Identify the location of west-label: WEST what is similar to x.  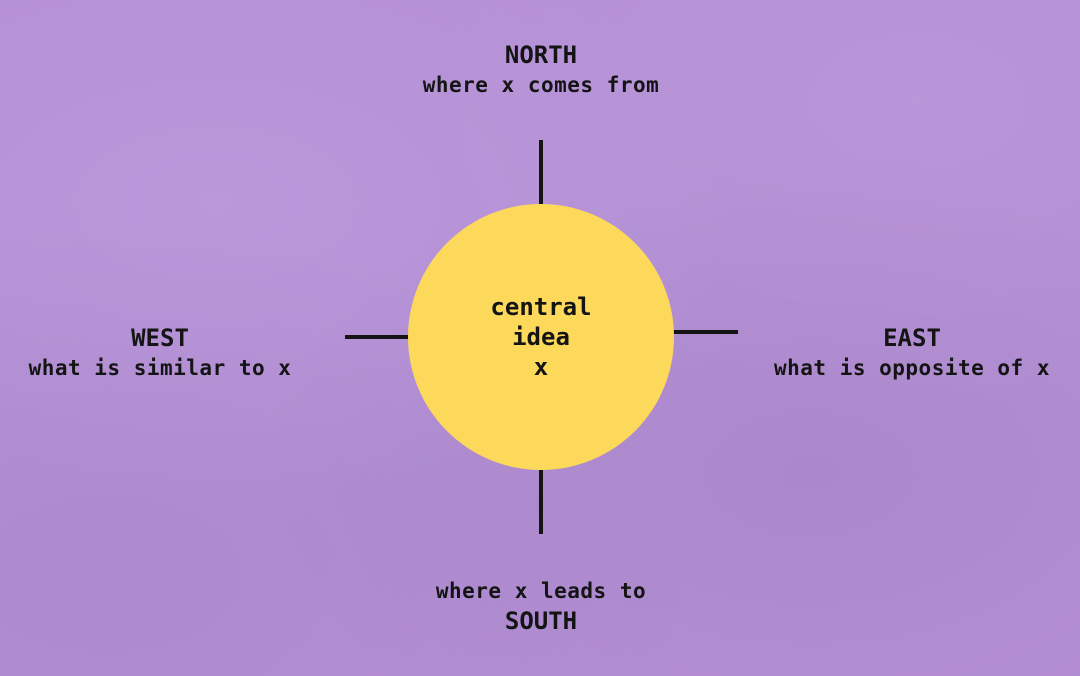
(160, 353).